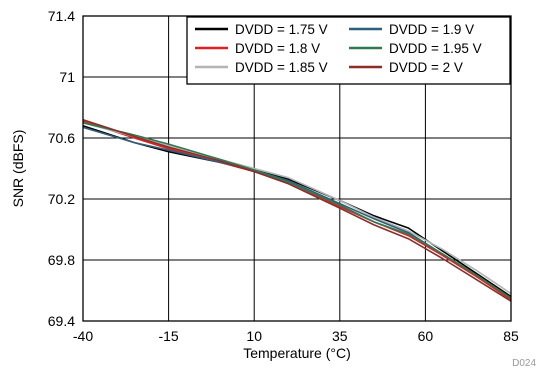 The image size is (539, 368). I want to click on legend-box, so click(348, 50).